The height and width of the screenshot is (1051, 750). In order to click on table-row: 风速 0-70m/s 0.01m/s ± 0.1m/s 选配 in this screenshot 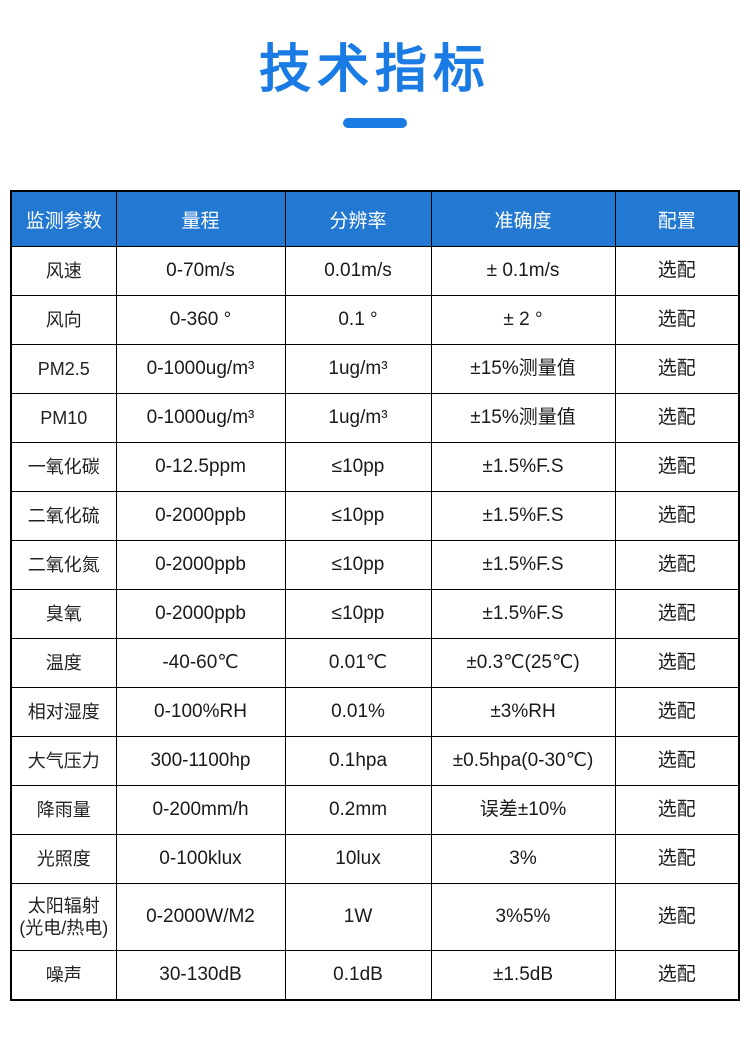, I will do `click(375, 271)`.